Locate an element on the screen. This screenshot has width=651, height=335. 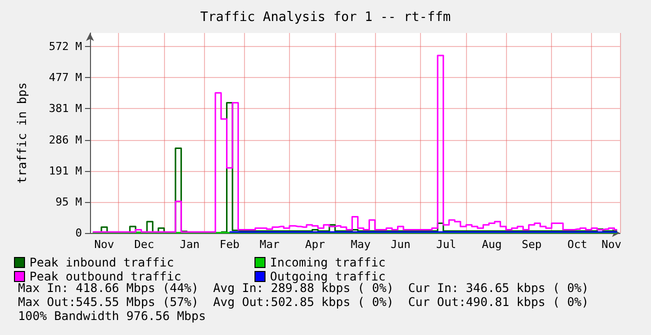
y-tick-label: 191 M is located at coordinates (65, 171).